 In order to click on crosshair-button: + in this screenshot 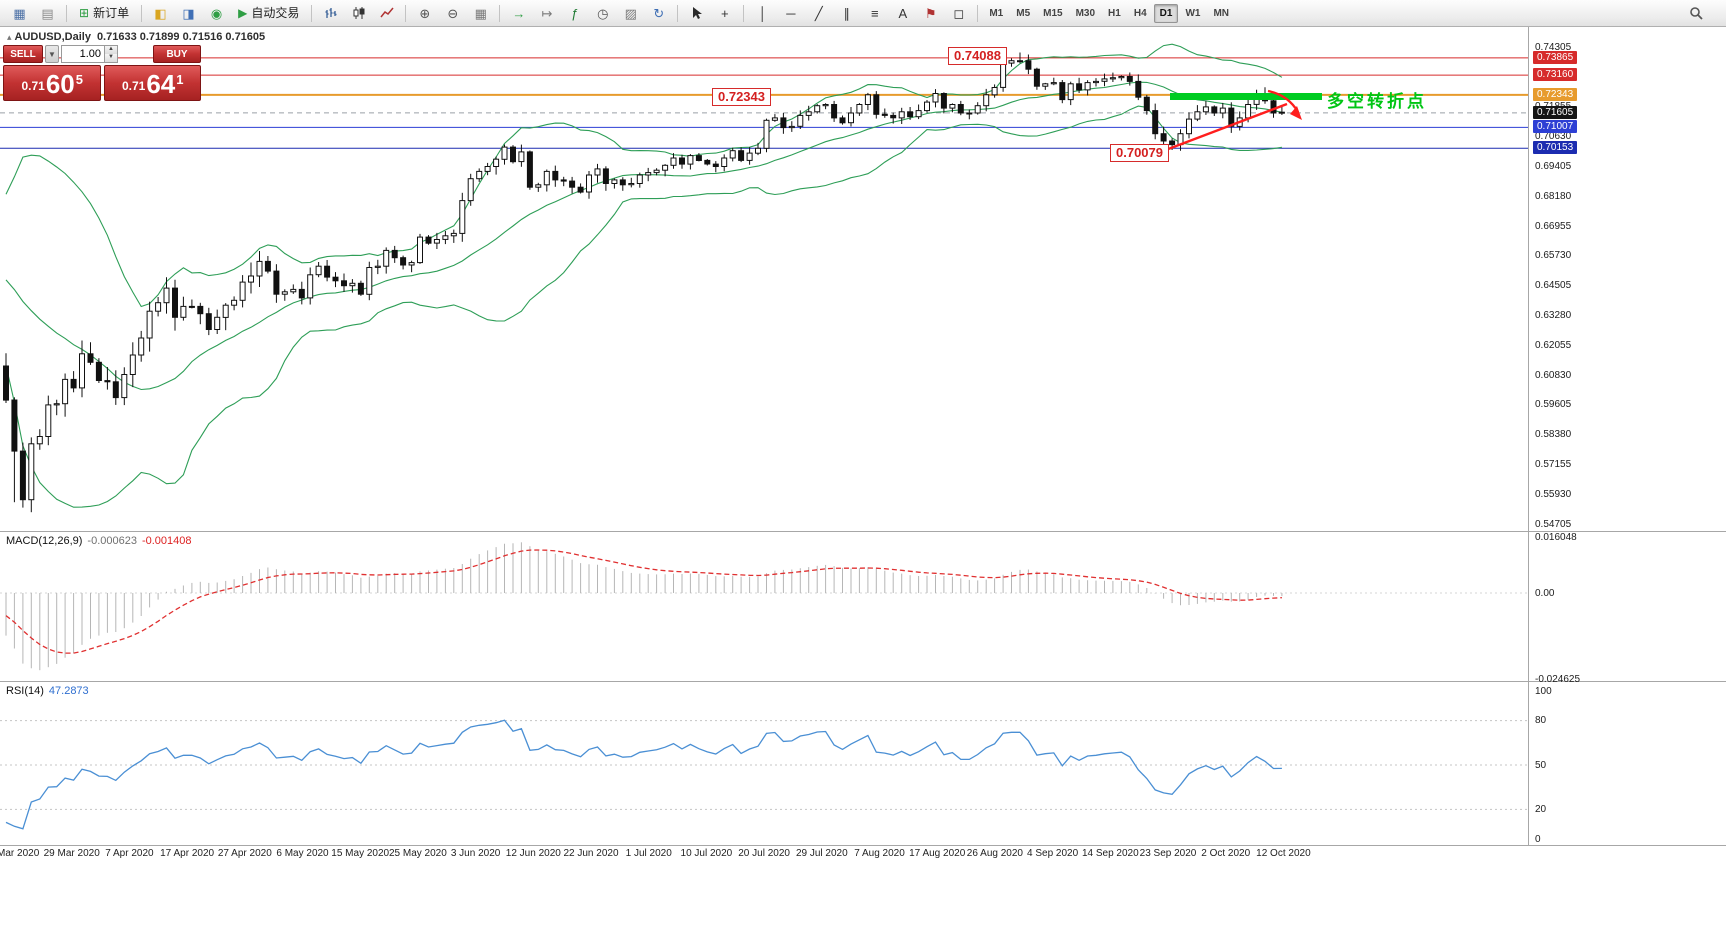, I will do `click(724, 13)`.